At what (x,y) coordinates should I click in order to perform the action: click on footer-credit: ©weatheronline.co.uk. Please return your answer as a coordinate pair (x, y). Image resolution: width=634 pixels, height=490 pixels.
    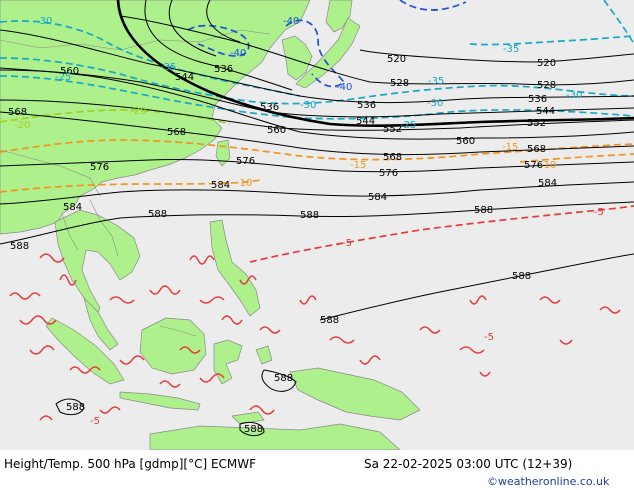
    Looking at the image, I should click on (548, 481).